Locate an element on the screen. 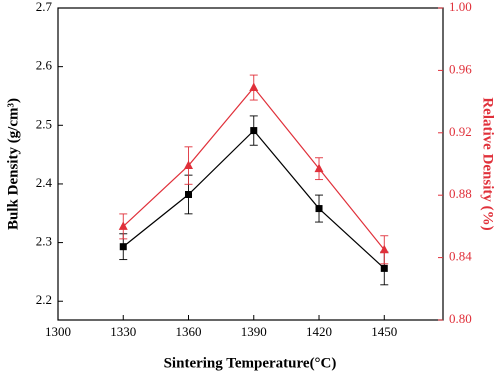  x-tick-label: 1330 is located at coordinates (123, 331).